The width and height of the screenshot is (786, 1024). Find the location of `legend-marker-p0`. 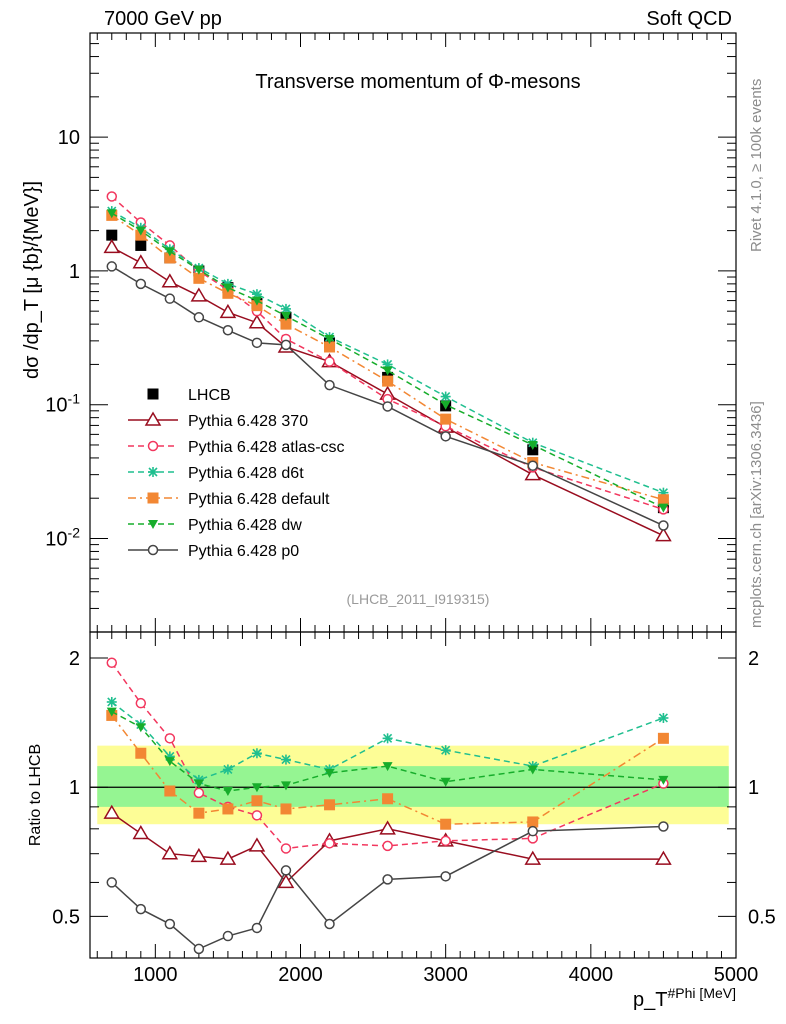

legend-marker-p0 is located at coordinates (153, 550).